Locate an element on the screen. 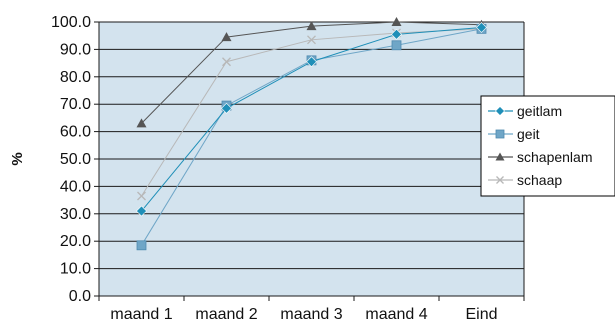 The height and width of the screenshot is (331, 615). y-tick-label: 50.0 is located at coordinates (75, 159).